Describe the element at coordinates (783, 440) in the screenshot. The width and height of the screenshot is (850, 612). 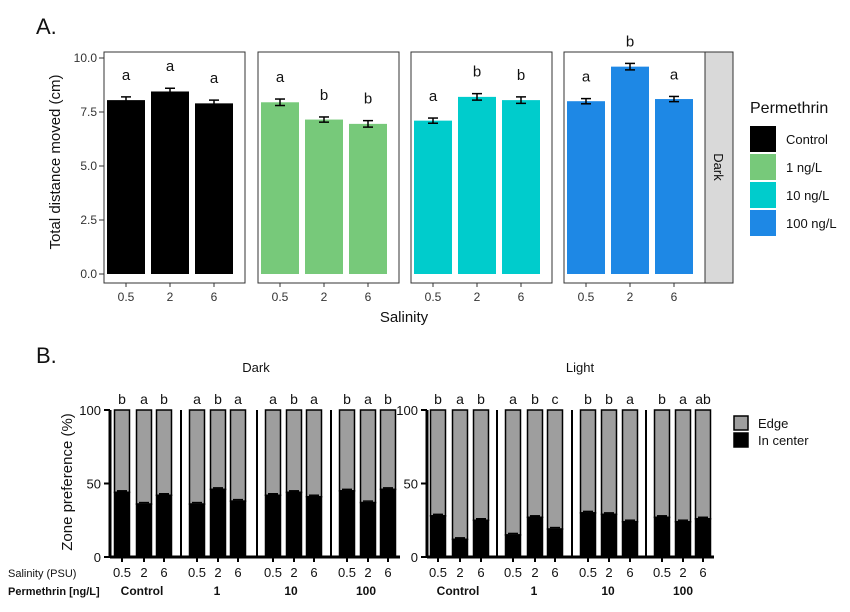
I see `panel-b-legend-label: In center` at that location.